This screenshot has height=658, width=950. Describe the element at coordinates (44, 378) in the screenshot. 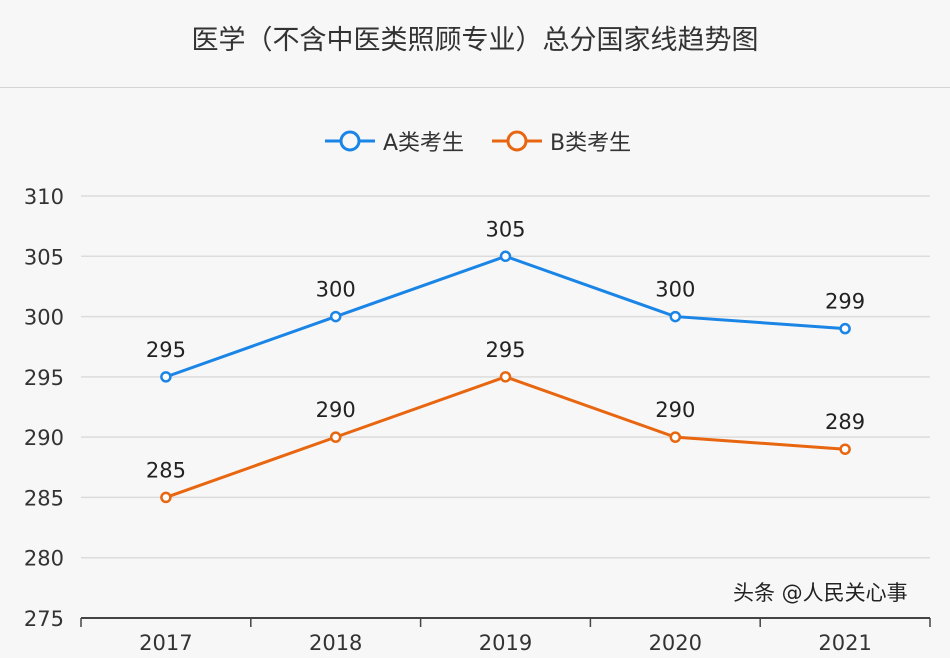

I see `y-tick-label: 295` at that location.